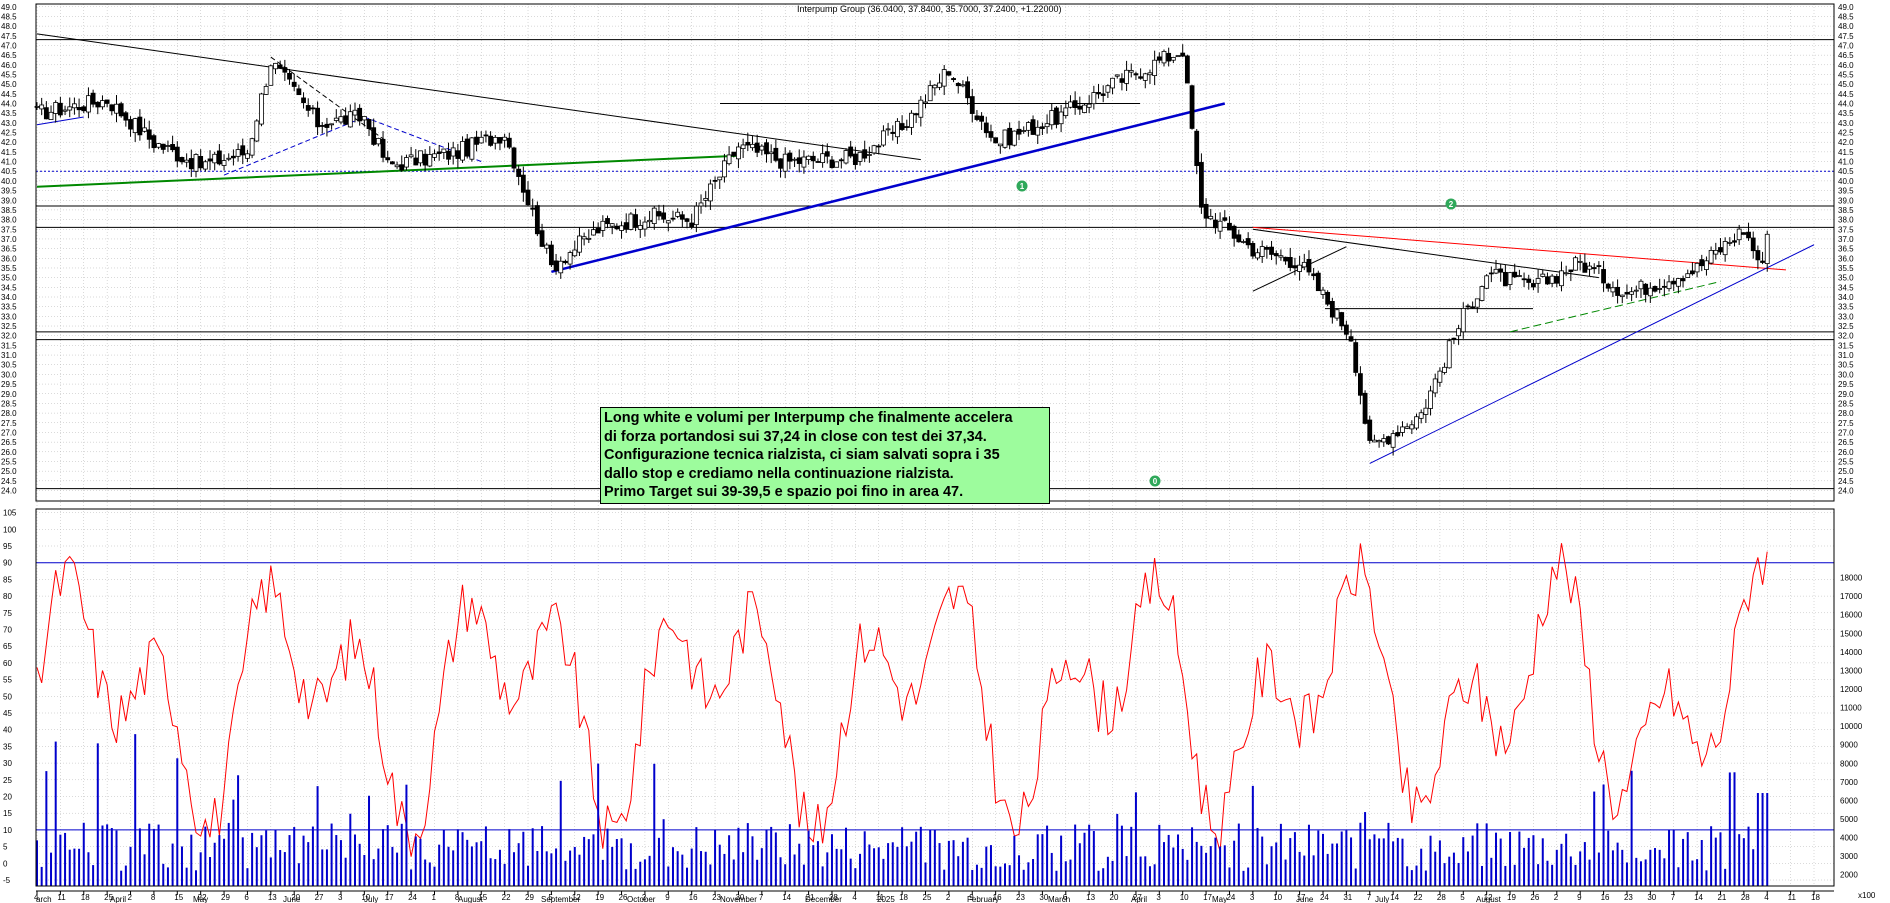  Describe the element at coordinates (9, 7) in the screenshot. I see `price-tick-label-left: 49.0` at that location.